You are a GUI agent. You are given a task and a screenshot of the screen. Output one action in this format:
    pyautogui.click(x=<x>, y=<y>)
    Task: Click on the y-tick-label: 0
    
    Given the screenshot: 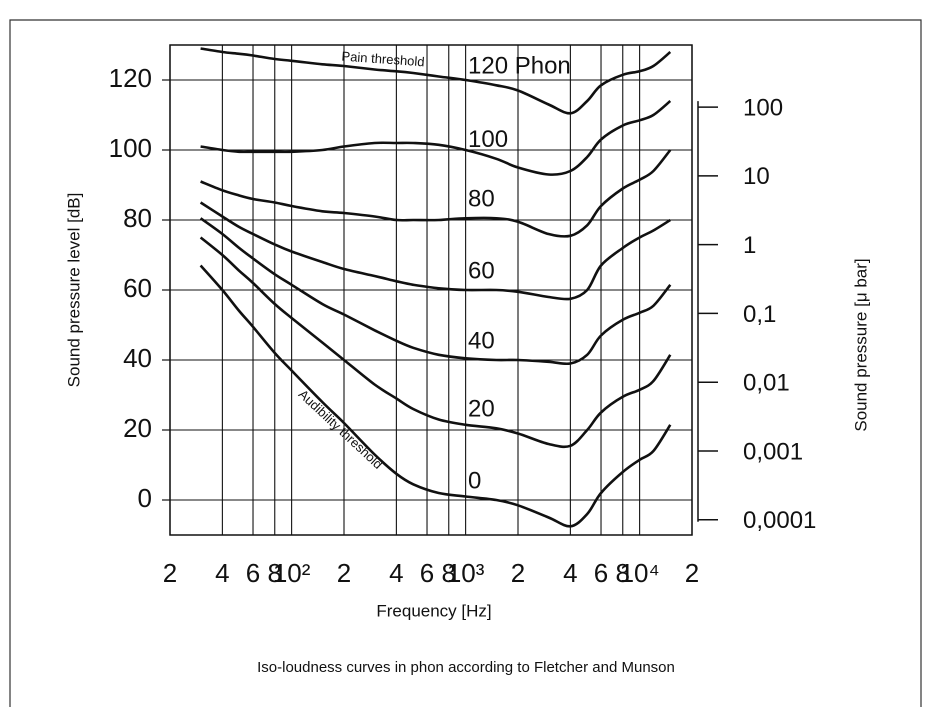 What is the action you would take?
    pyautogui.click(x=145, y=498)
    